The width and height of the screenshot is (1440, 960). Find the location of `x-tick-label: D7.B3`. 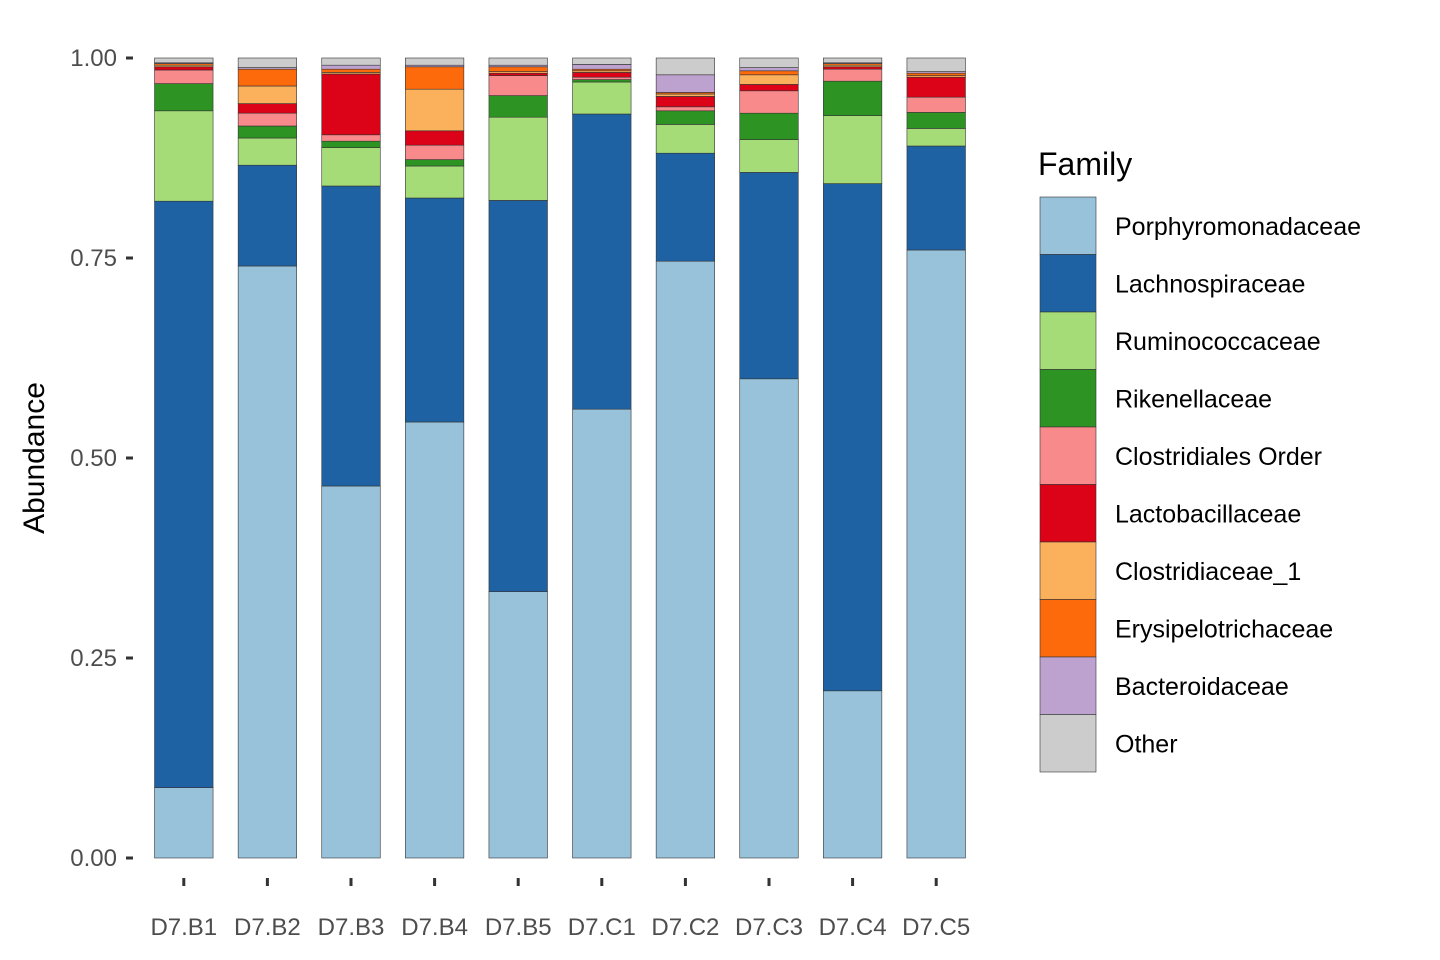

x-tick-label: D7.B3 is located at coordinates (351, 927).